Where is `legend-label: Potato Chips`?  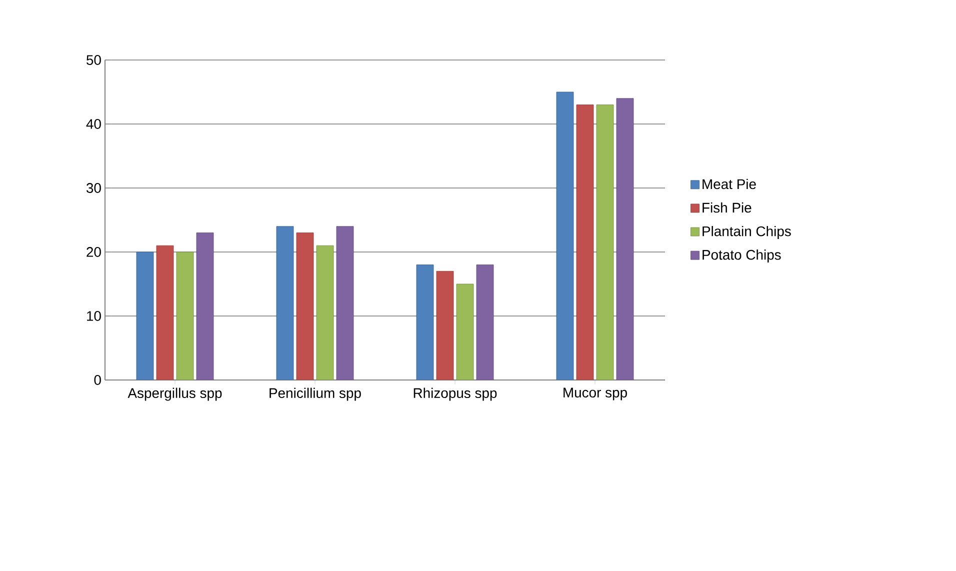
legend-label: Potato Chips is located at coordinates (741, 256).